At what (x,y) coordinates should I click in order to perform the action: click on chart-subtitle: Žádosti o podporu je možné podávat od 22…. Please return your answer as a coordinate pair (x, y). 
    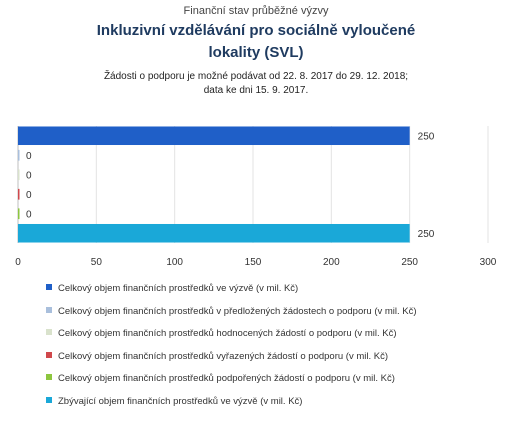
    Looking at the image, I should click on (256, 84).